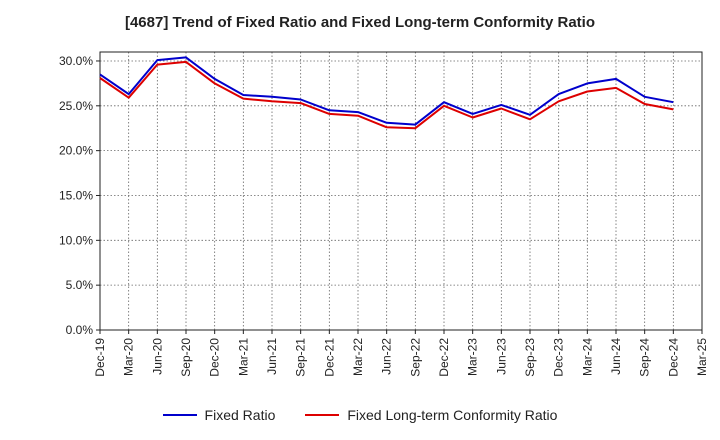 The height and width of the screenshot is (440, 720). I want to click on x-tick-label: Dec-22, so click(444, 357).